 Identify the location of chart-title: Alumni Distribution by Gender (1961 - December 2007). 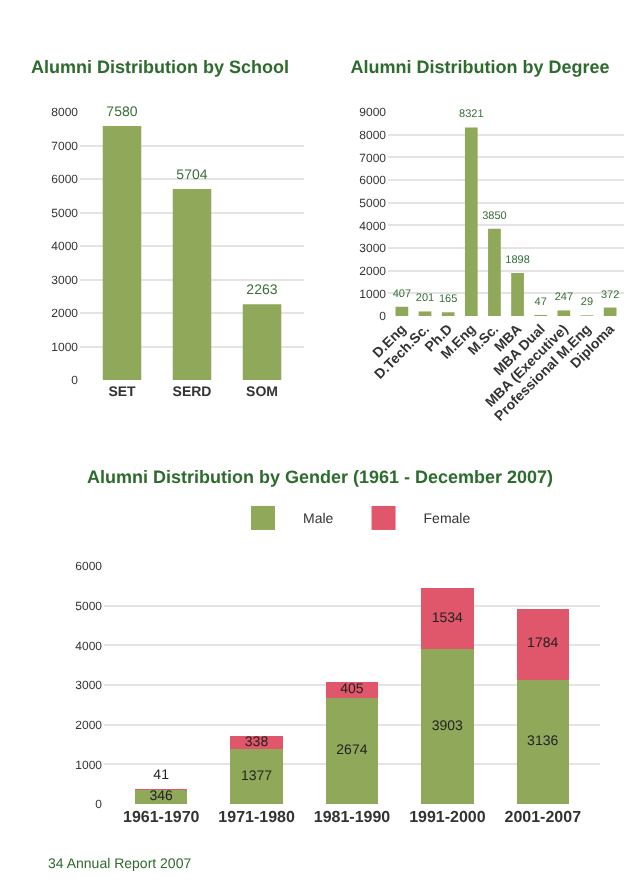
(320, 476).